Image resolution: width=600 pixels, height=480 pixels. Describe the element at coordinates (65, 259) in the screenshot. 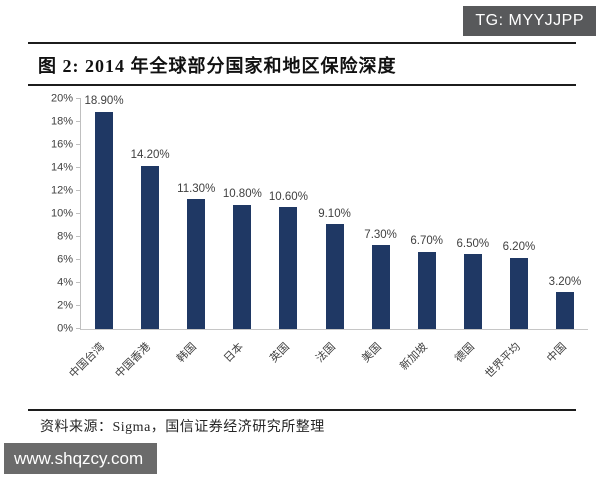

I see `y-tick-label: 6%` at that location.